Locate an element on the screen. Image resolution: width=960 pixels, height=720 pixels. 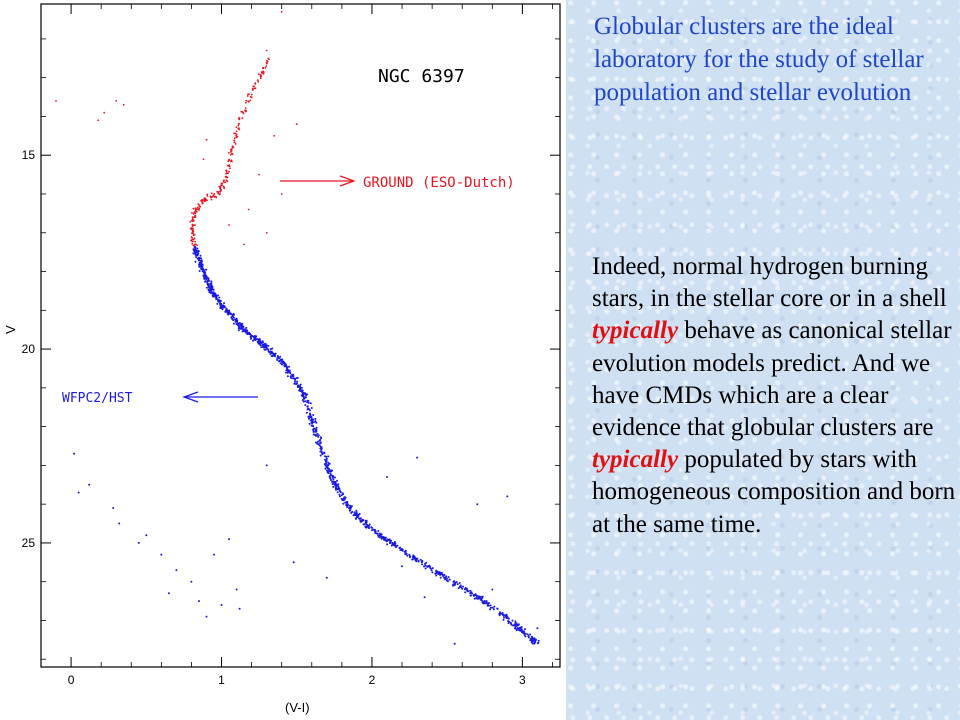
y-axis-label: V is located at coordinates (10, 329).